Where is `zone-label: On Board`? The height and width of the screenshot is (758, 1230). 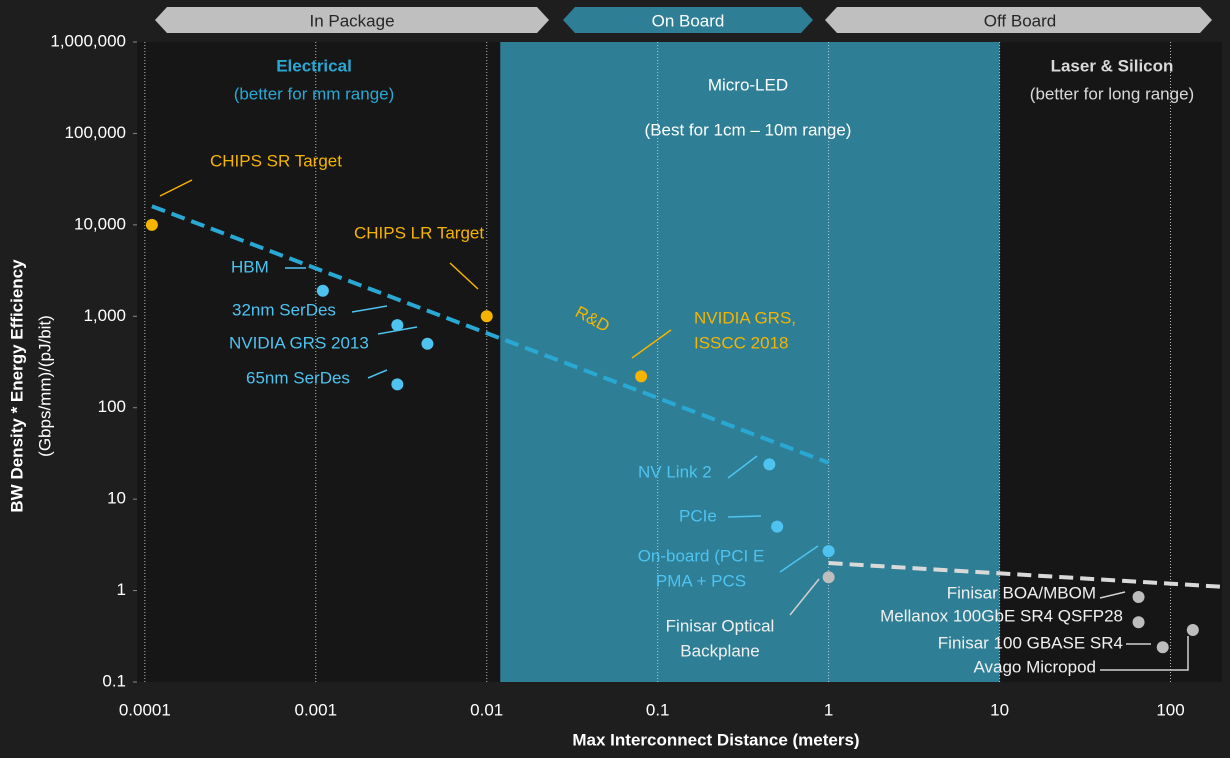
zone-label: On Board is located at coordinates (688, 20).